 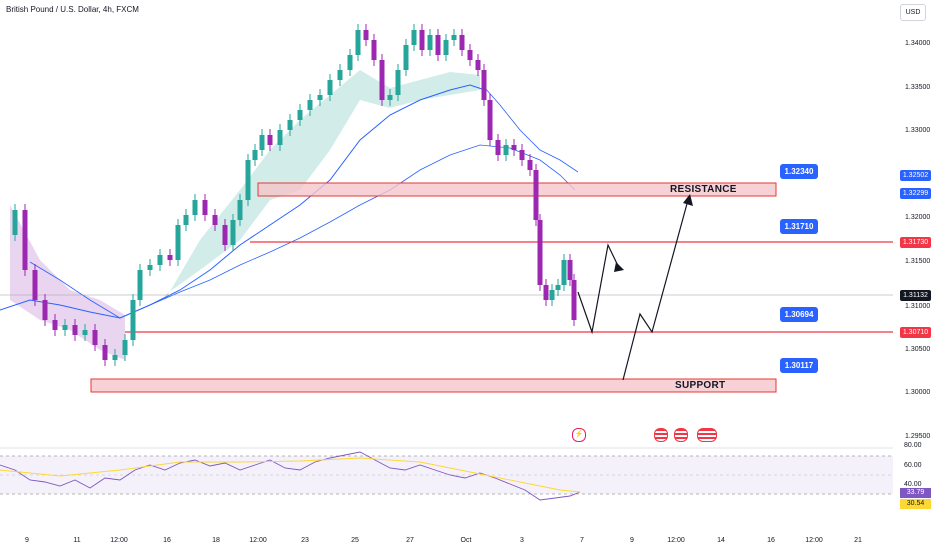 What do you see at coordinates (915, 493) in the screenshot?
I see `rsi-value-tag: 33.79` at bounding box center [915, 493].